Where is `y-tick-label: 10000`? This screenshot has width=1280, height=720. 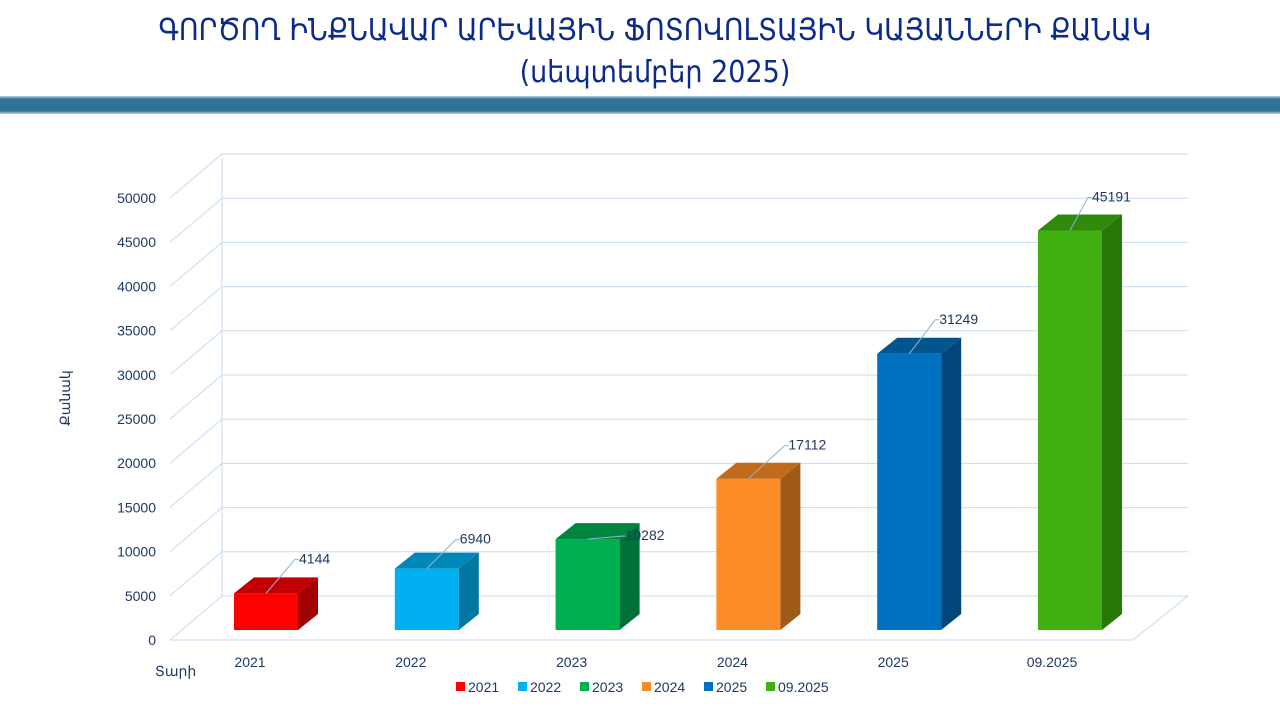 y-tick-label: 10000 is located at coordinates (136, 552).